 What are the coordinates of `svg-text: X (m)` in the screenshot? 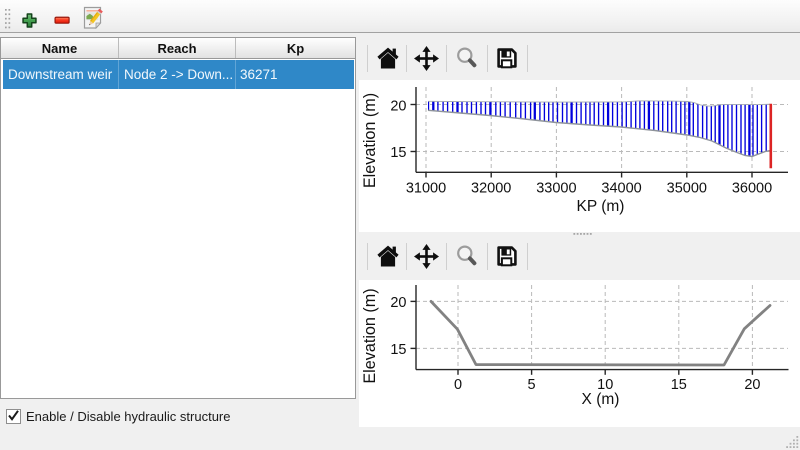 It's located at (601, 399).